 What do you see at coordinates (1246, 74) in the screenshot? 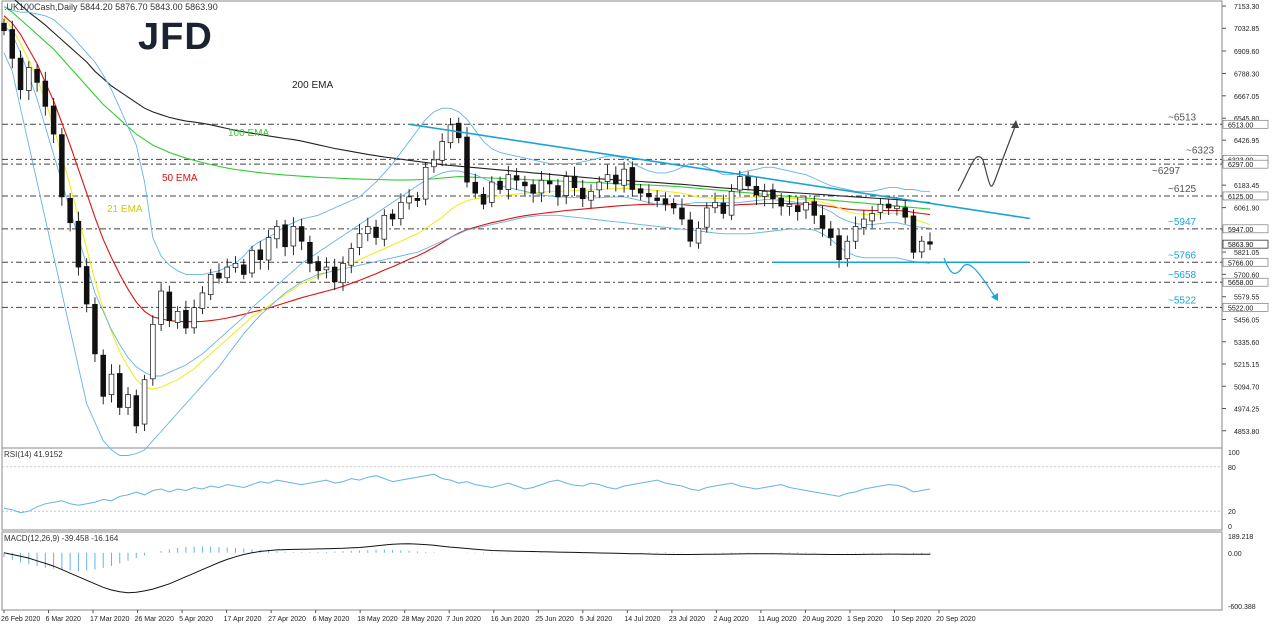
I see `price-tick-label: 6788.30` at bounding box center [1246, 74].